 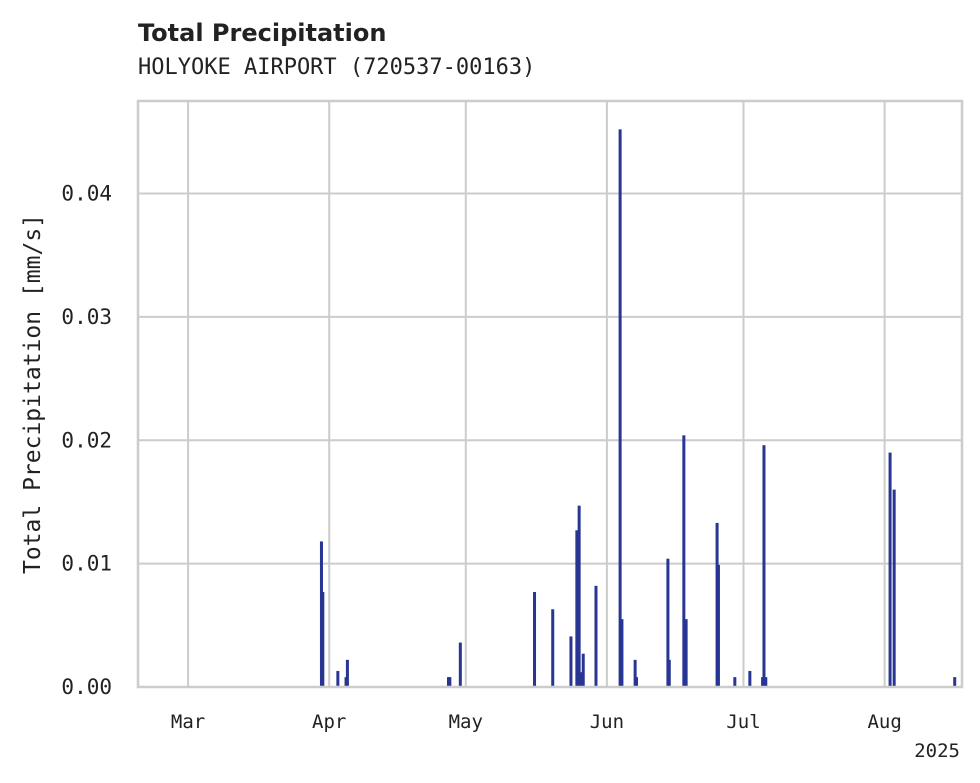 What do you see at coordinates (884, 722) in the screenshot?
I see `x-tick-label: Aug` at bounding box center [884, 722].